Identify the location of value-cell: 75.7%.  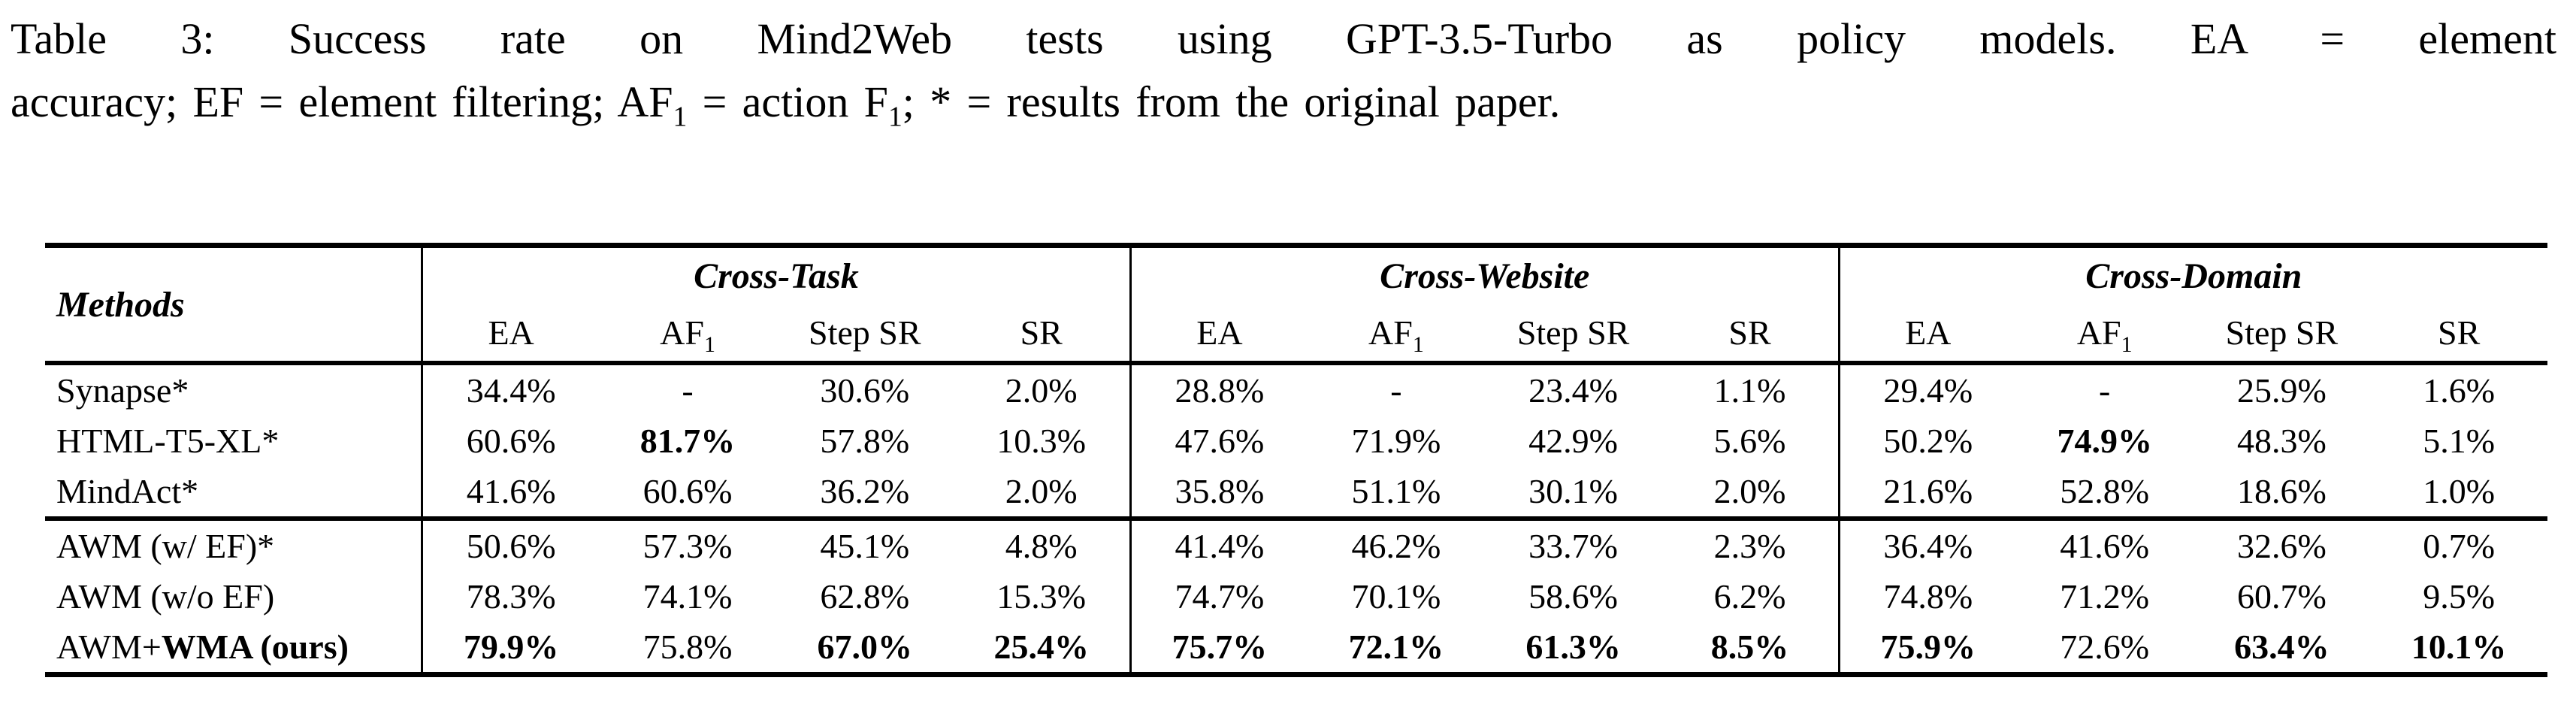
(1218, 648).